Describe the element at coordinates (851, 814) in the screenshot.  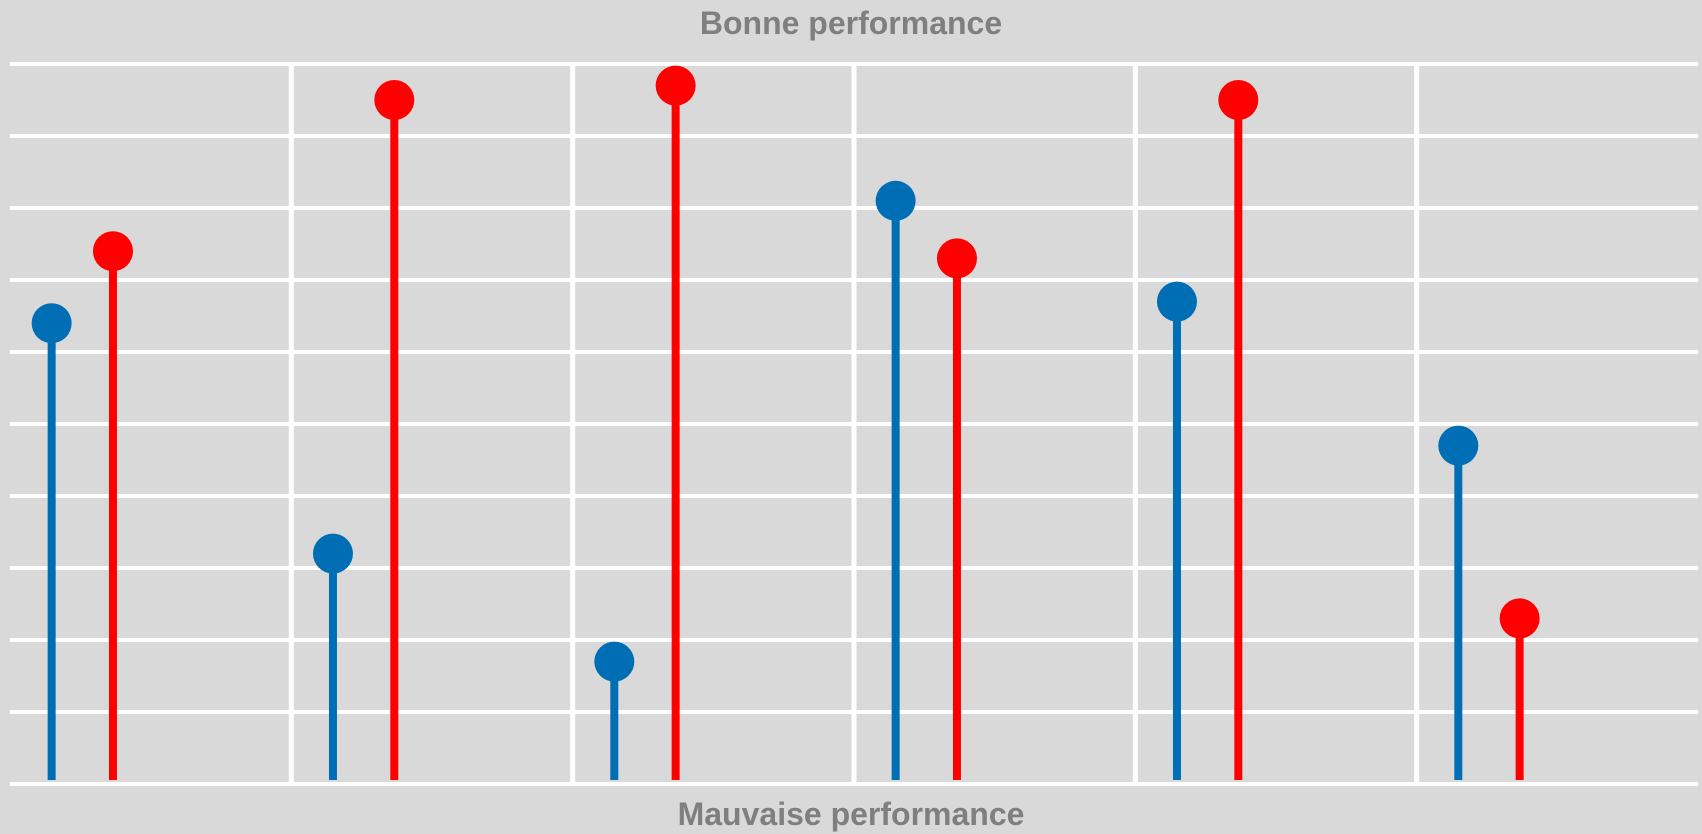
I see `bottom-axis-caption: Mauvaise performance` at that location.